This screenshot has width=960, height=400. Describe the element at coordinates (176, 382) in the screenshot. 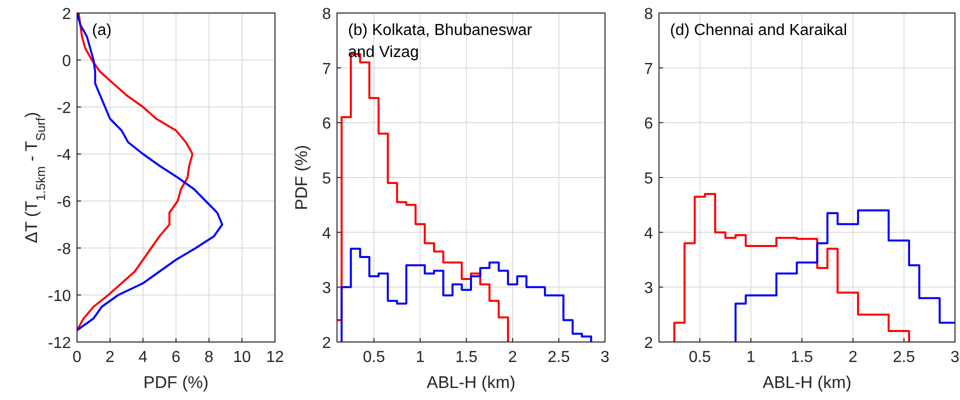

I see `x-axis-title: PDF (%)` at that location.